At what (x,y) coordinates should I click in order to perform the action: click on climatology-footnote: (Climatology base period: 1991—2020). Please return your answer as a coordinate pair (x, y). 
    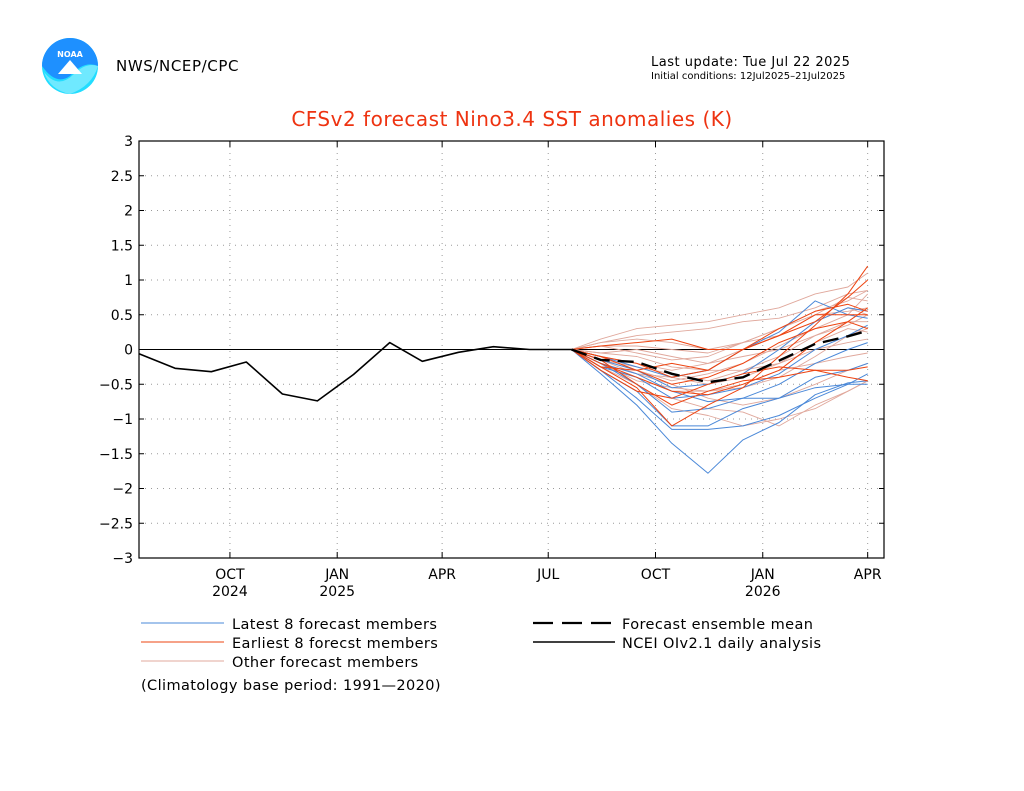
    Looking at the image, I should click on (291, 686).